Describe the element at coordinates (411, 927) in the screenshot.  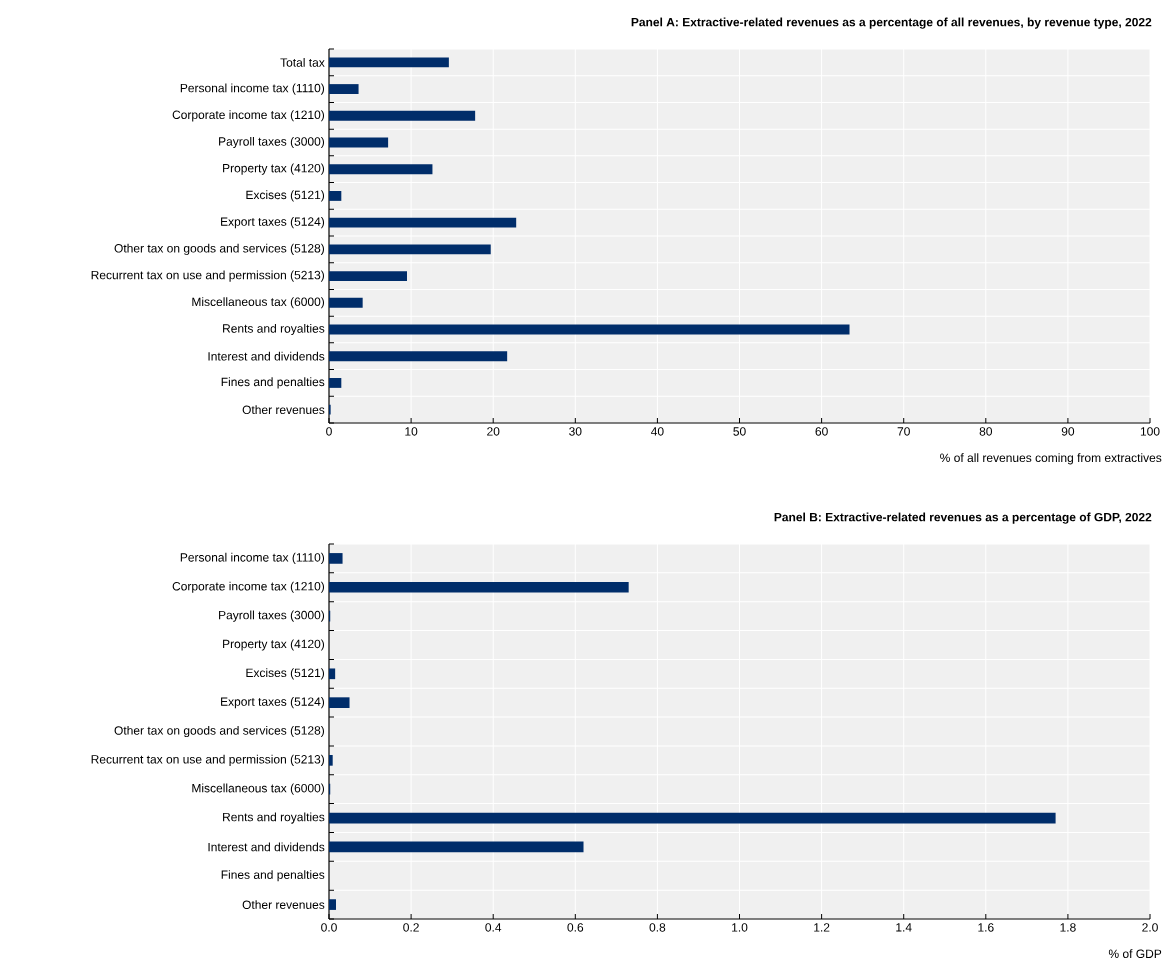
I see `x-tick-label: 0.2` at that location.